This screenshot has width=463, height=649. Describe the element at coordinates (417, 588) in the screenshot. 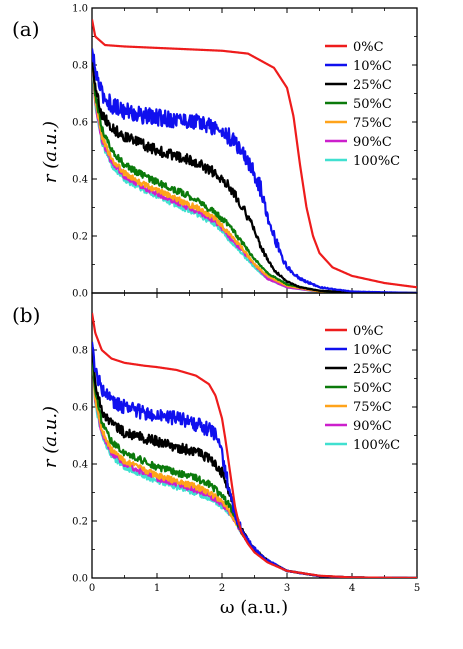

I see `x-tick-label: 5` at that location.